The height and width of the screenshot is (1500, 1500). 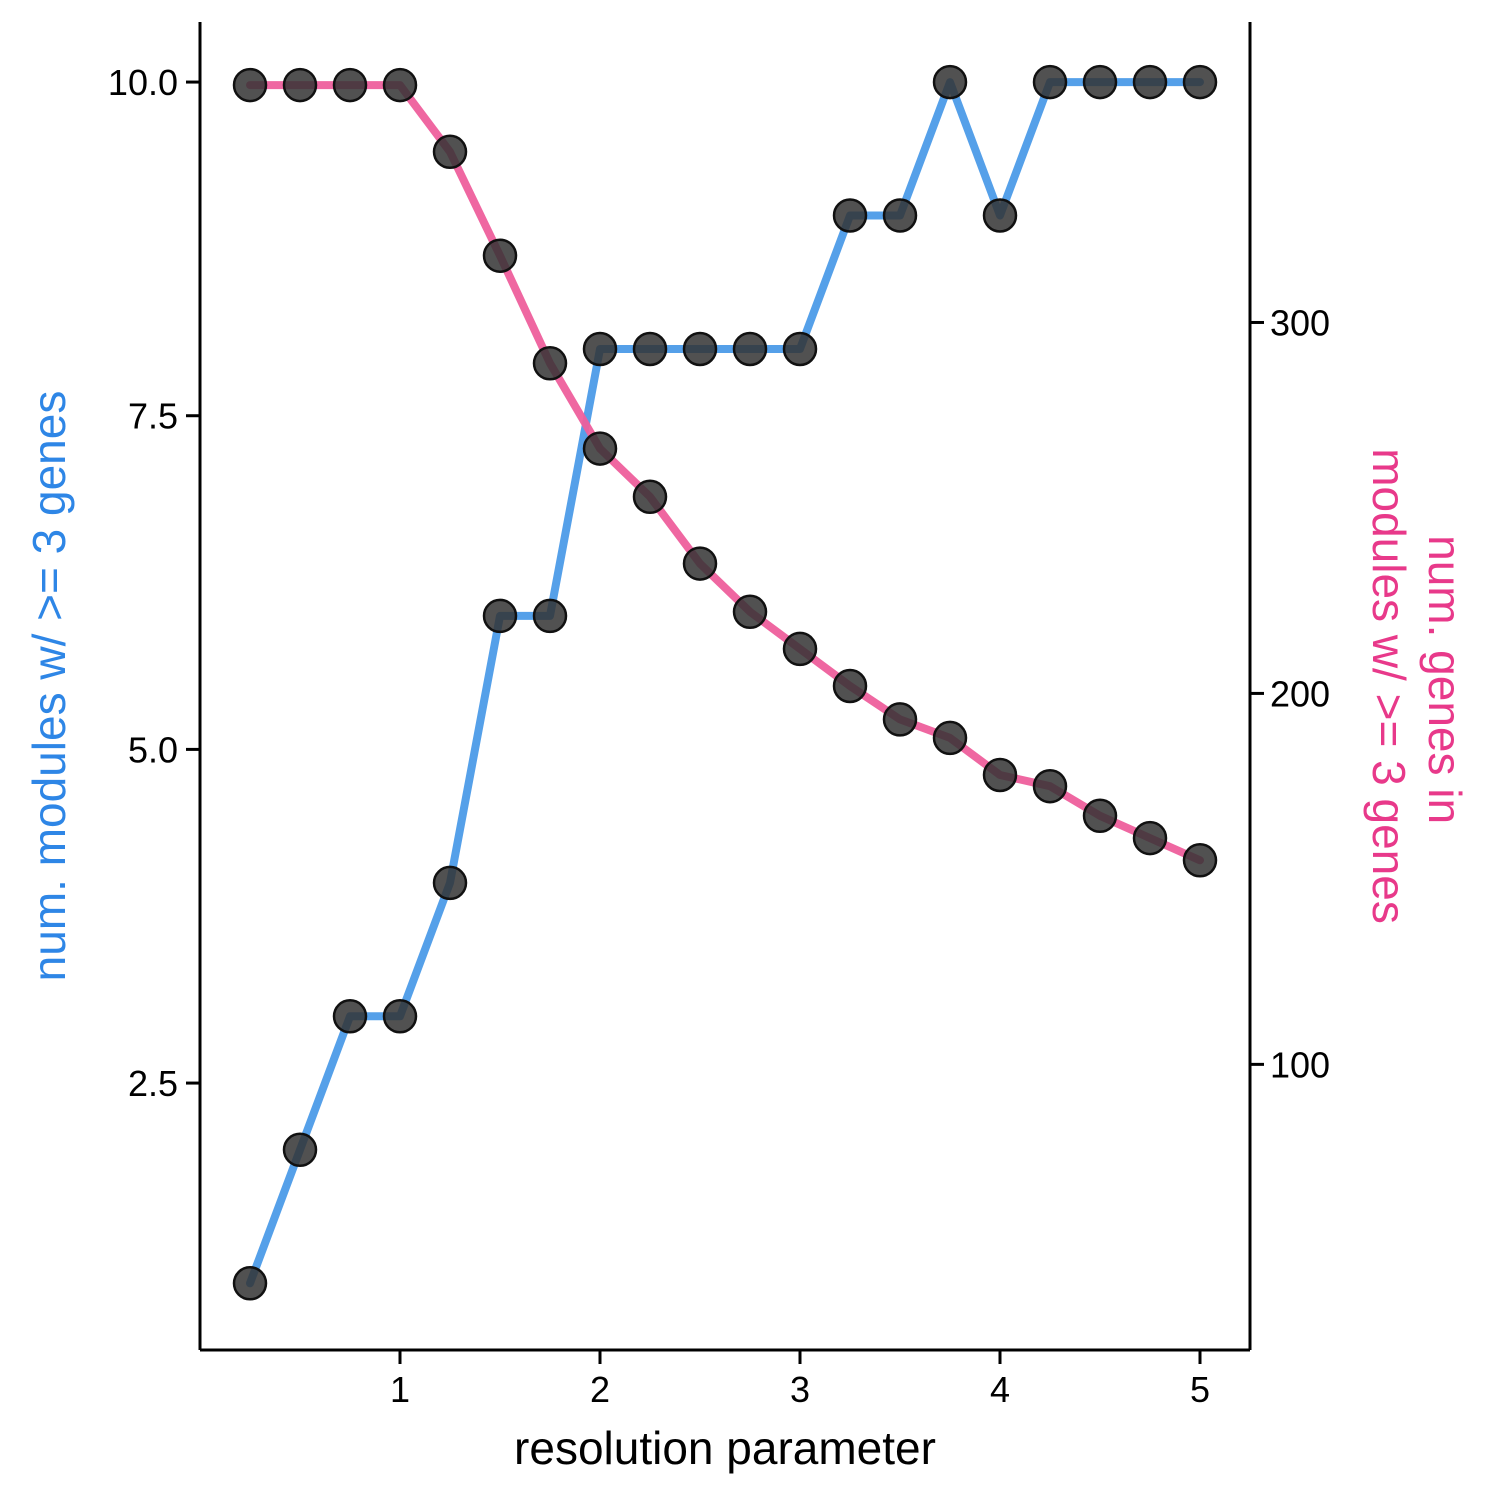 What do you see at coordinates (153, 1083) in the screenshot?
I see `left-y-tick-label: 2.5` at bounding box center [153, 1083].